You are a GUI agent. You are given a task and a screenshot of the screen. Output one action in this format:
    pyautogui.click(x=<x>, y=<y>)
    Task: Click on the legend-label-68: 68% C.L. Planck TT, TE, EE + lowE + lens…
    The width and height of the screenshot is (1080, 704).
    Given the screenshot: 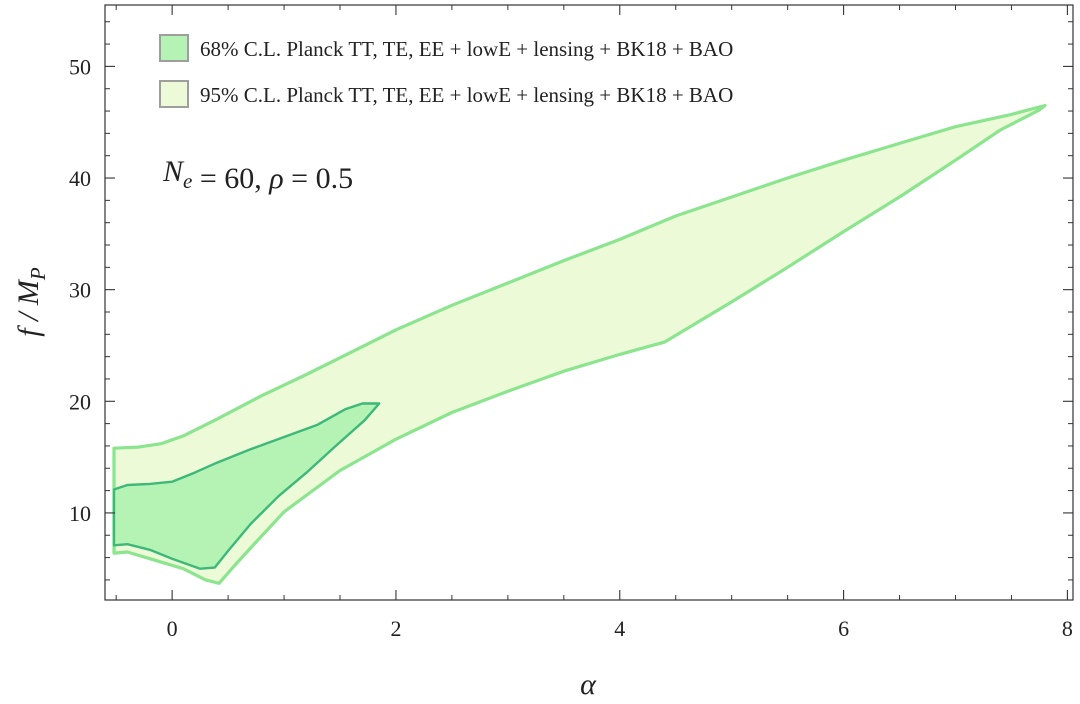 What is the action you would take?
    pyautogui.click(x=466, y=49)
    